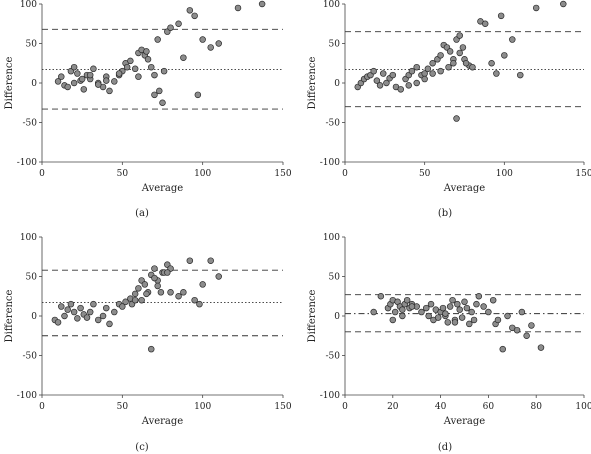 This screenshot has width=591, height=454. I want to click on y-tick-label: 50, so click(335, 278).